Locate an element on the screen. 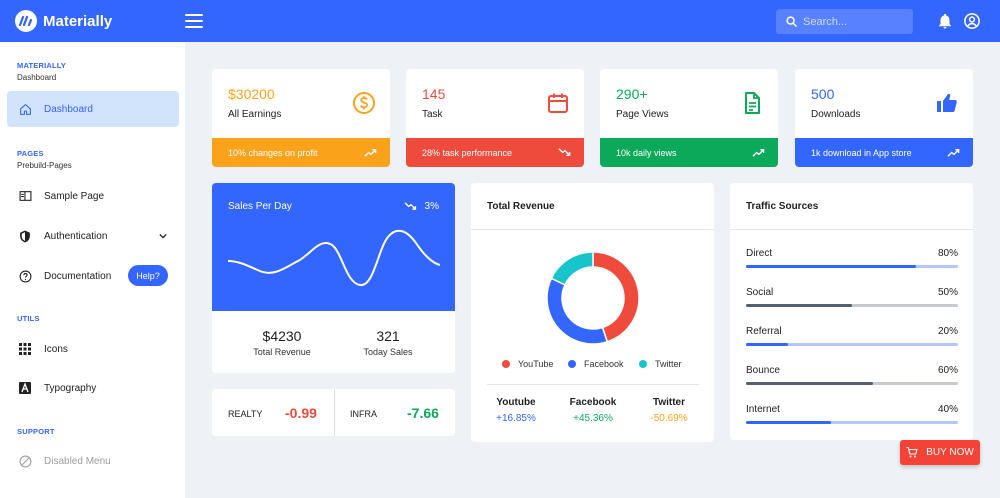 This screenshot has width=1000, height=498. stat-label: Downloads is located at coordinates (836, 114).